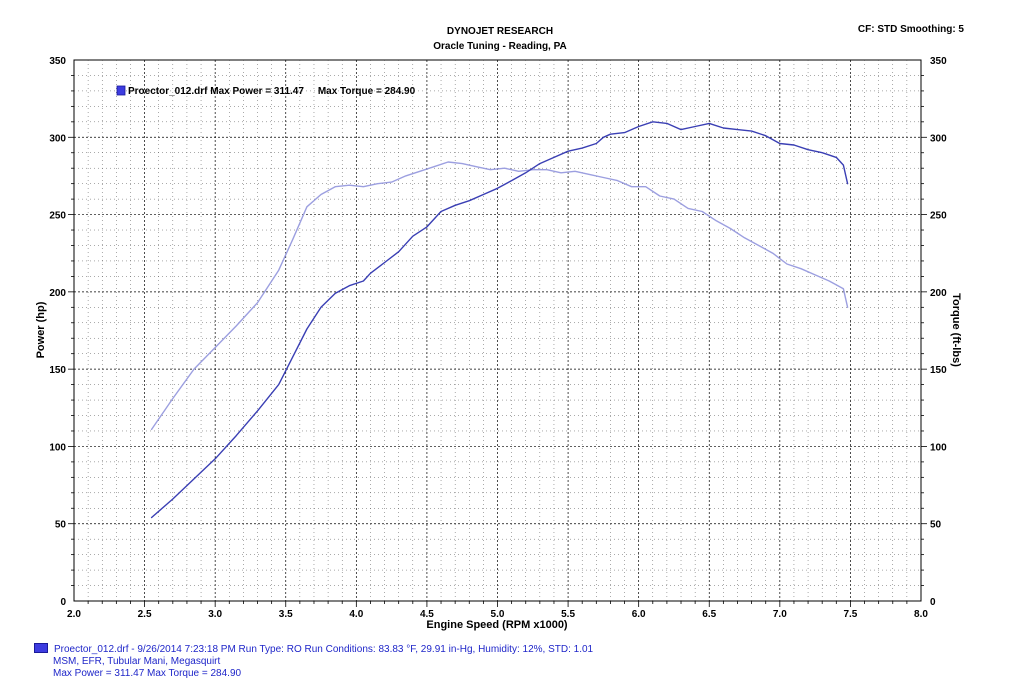 Image resolution: width=1024 pixels, height=692 pixels. I want to click on x-tick-label: 6.0, so click(639, 614).